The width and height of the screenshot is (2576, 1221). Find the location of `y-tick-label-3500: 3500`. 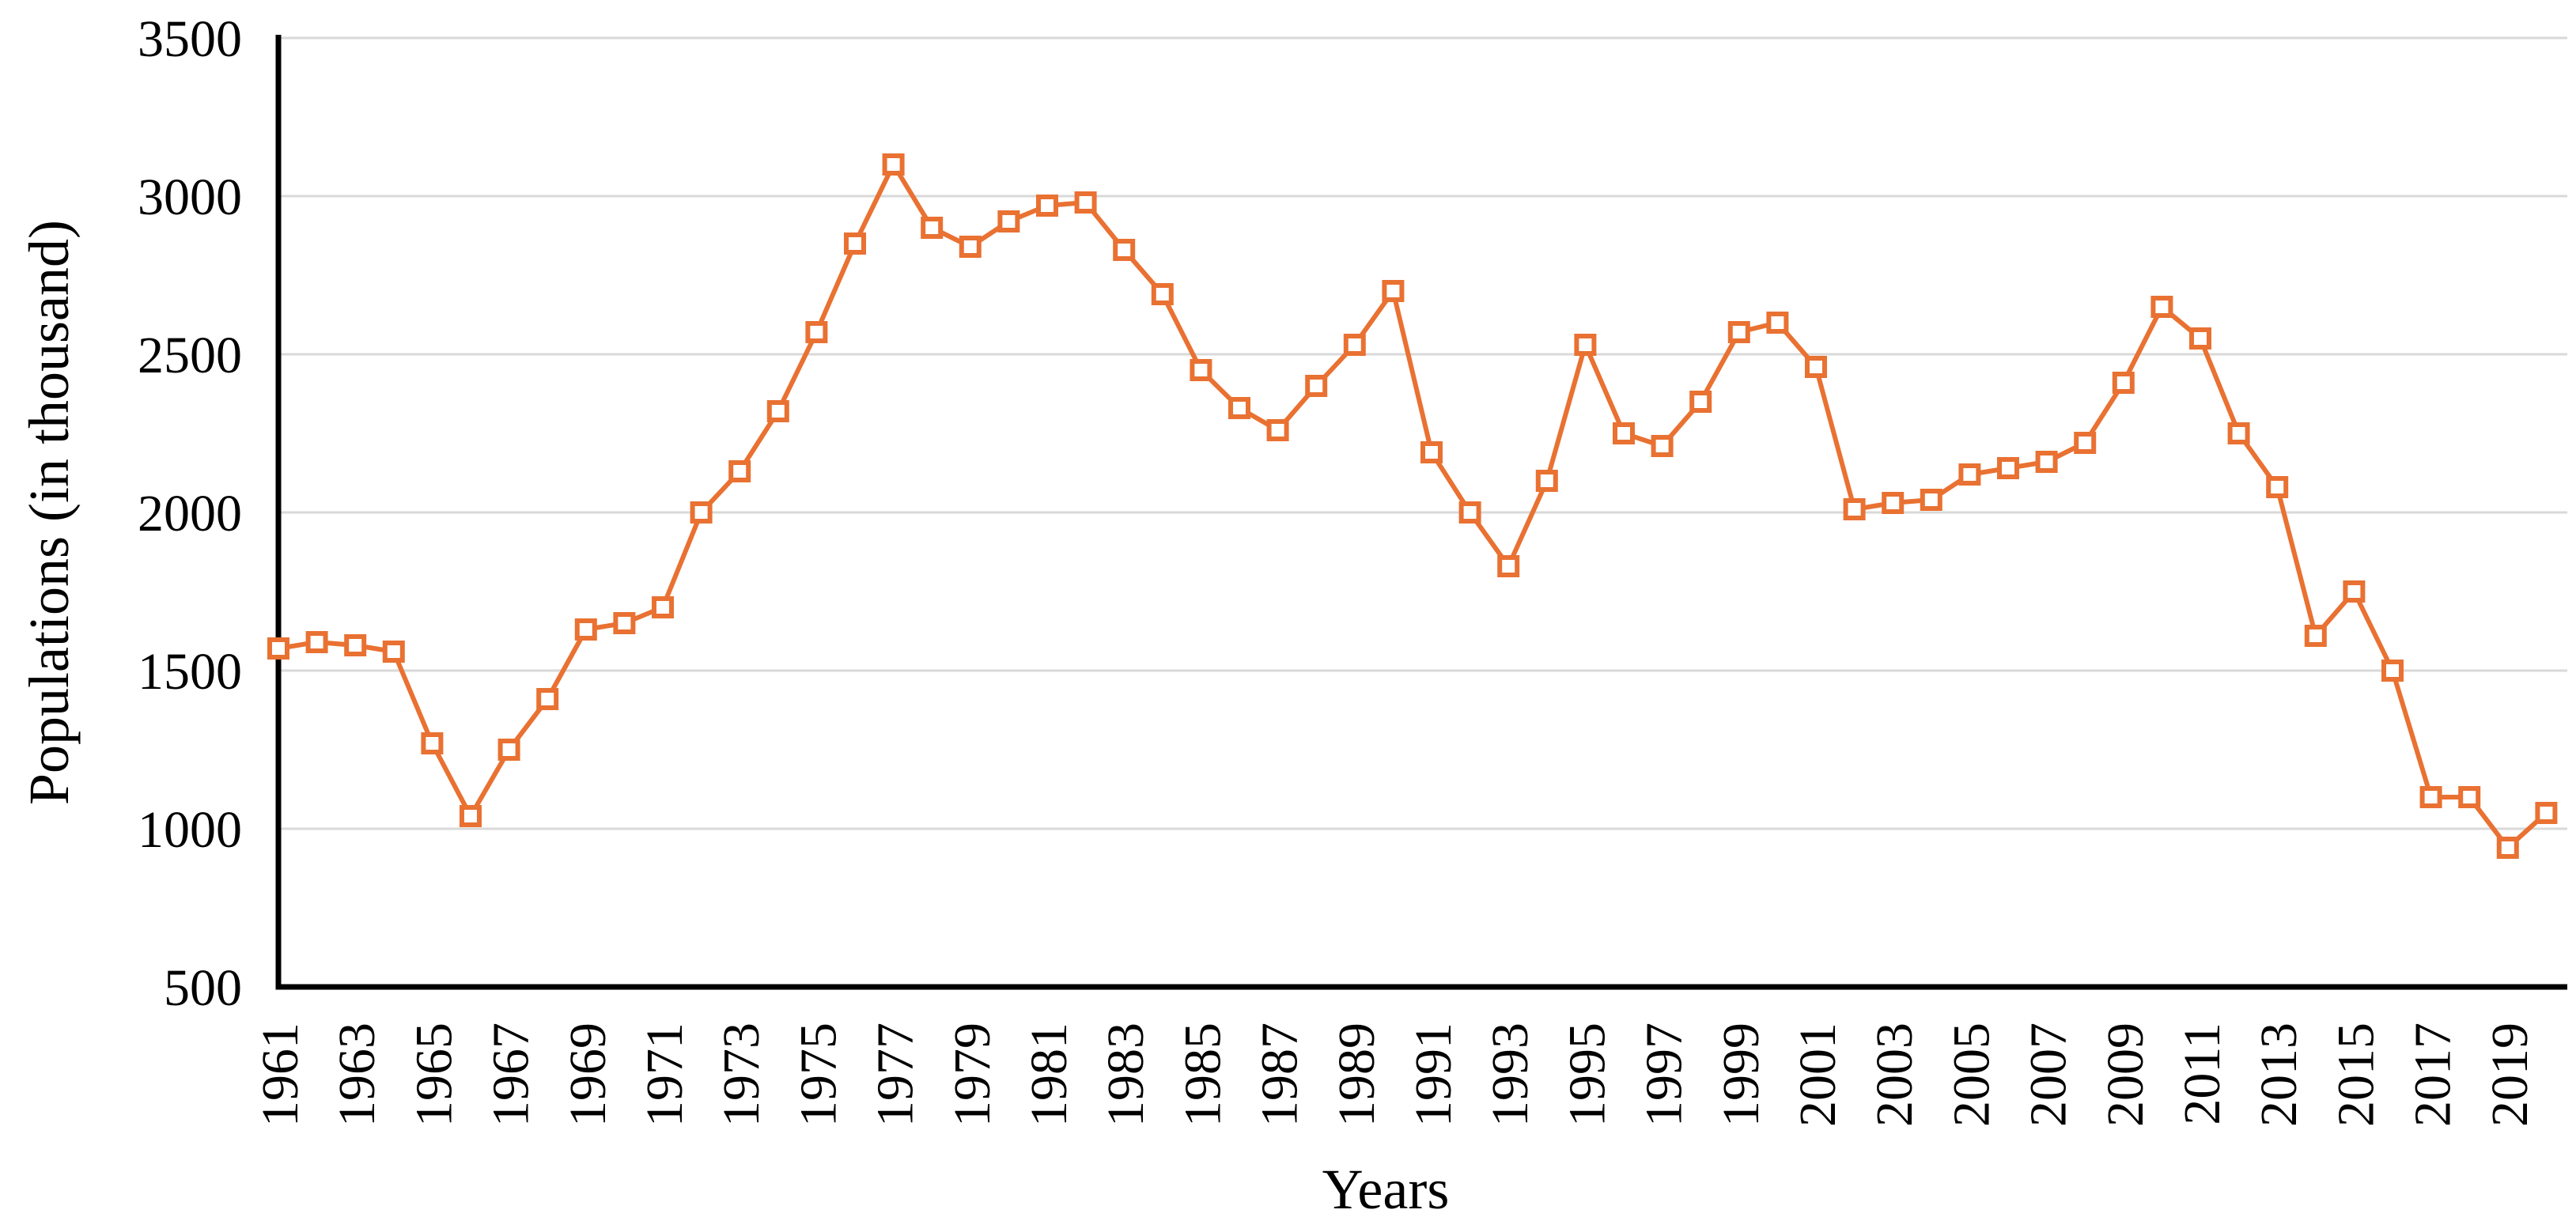

y-tick-label-3500: 3500 is located at coordinates (190, 39).